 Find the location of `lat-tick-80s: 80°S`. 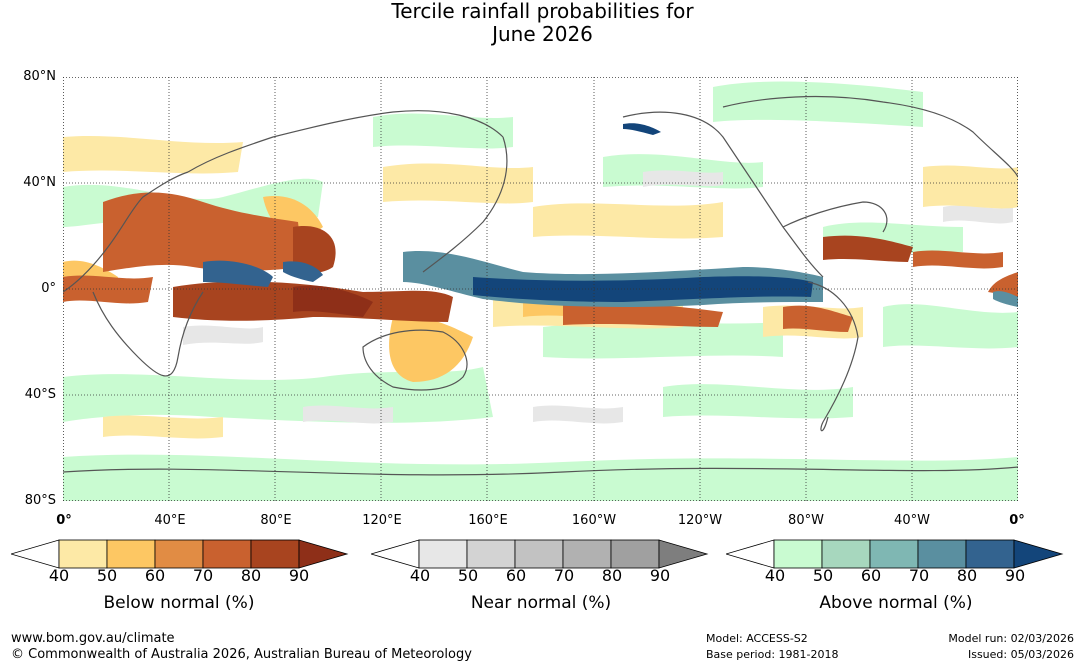

lat-tick-80s: 80°S is located at coordinates (40, 500).